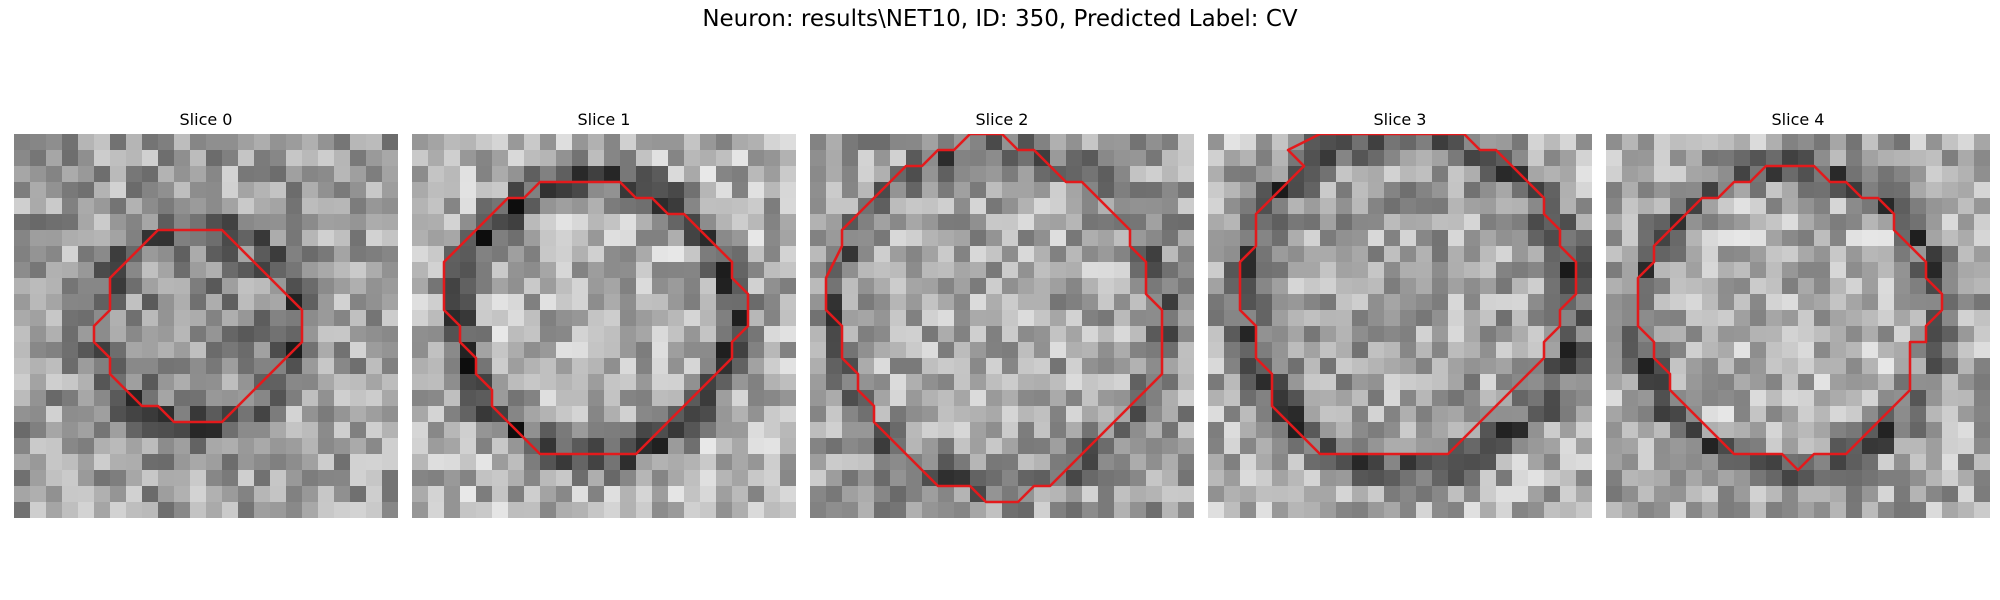  What do you see at coordinates (1002, 119) in the screenshot?
I see `slice-title-2: Slice 2` at bounding box center [1002, 119].